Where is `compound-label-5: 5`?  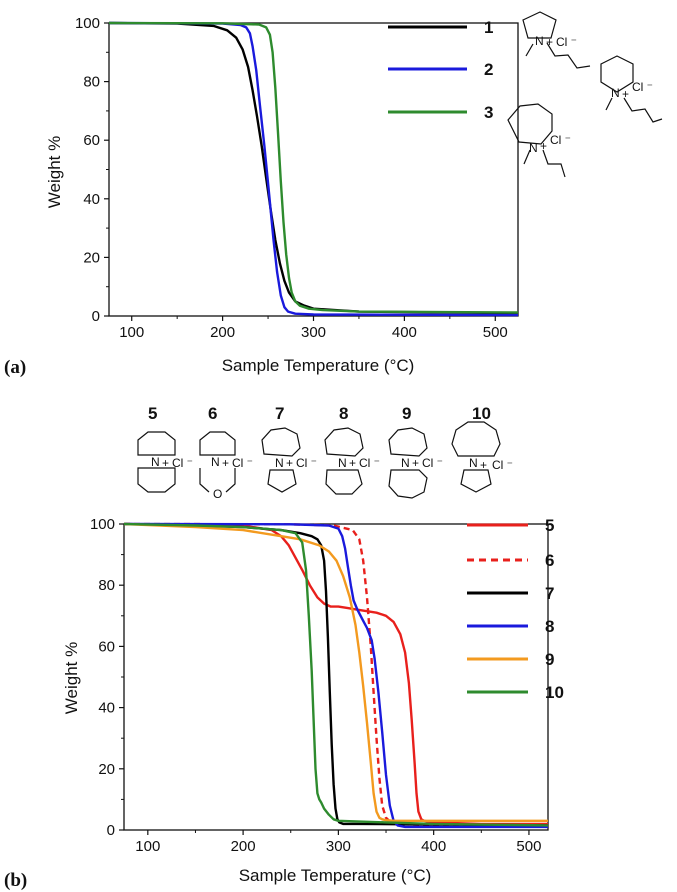 compound-label-5: 5 is located at coordinates (152, 413).